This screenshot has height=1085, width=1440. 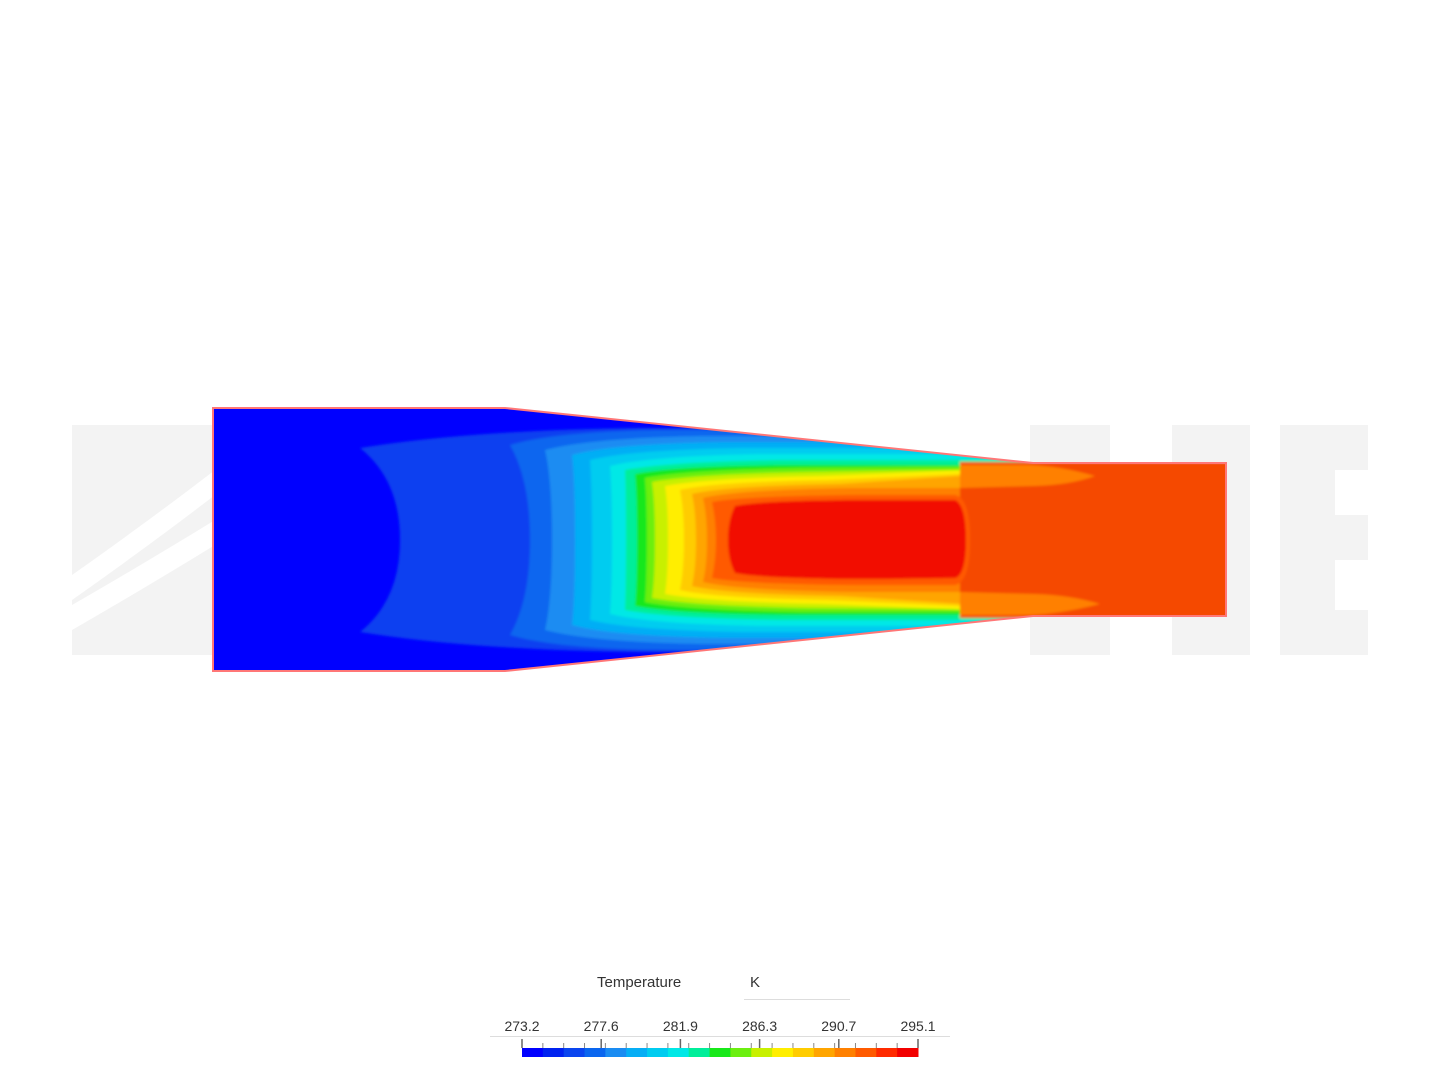 What do you see at coordinates (522, 1026) in the screenshot?
I see `legend-tick-label: 273.2` at bounding box center [522, 1026].